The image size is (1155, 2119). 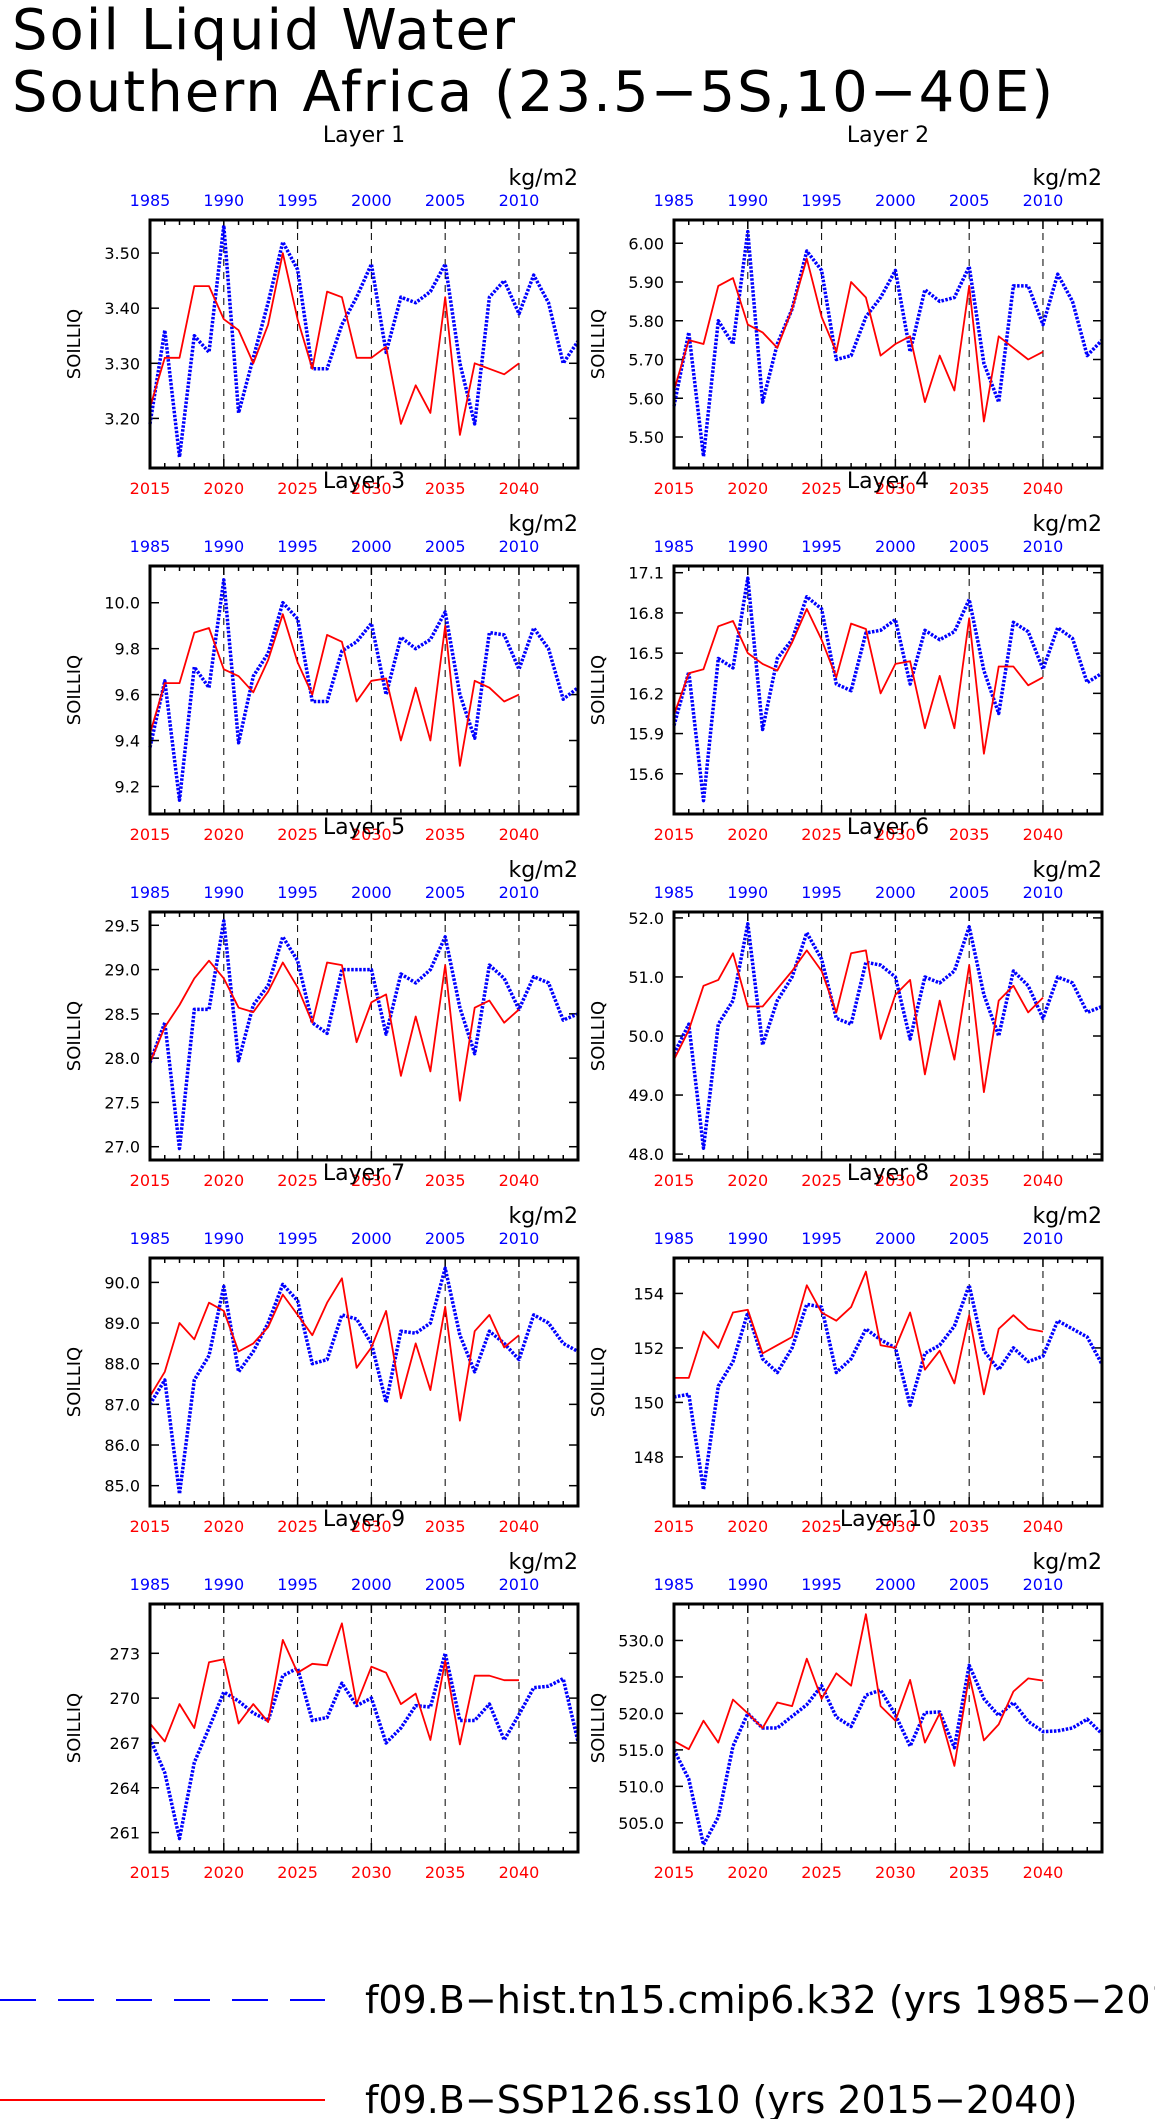 What do you see at coordinates (127, 741) in the screenshot?
I see `y-tick-label: 9.4` at bounding box center [127, 741].